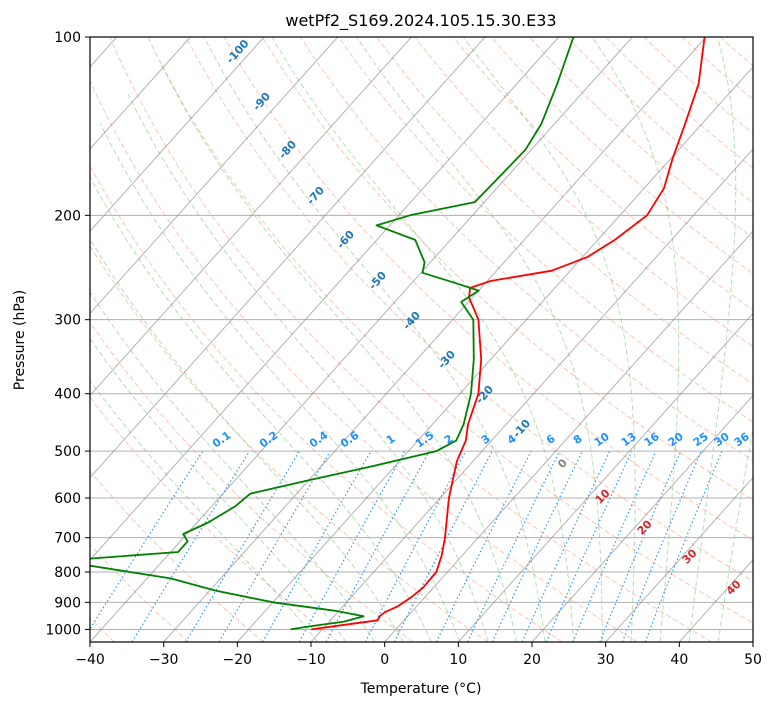  I want to click on moist-adiabat-label: 30, so click(690, 556).